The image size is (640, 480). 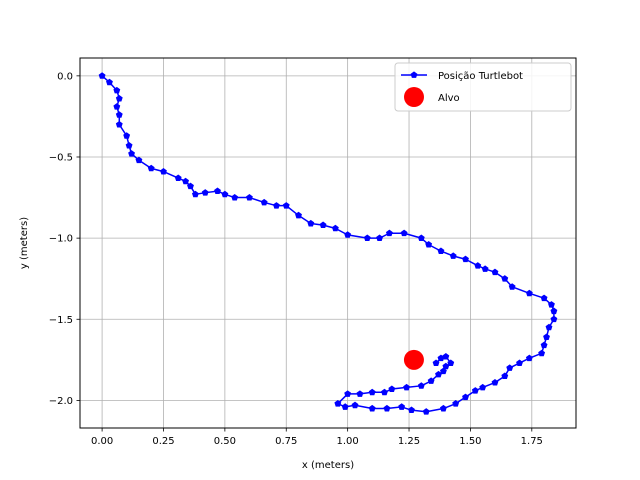 What do you see at coordinates (65, 76) in the screenshot?
I see `y-tick-label: 0.0` at bounding box center [65, 76].